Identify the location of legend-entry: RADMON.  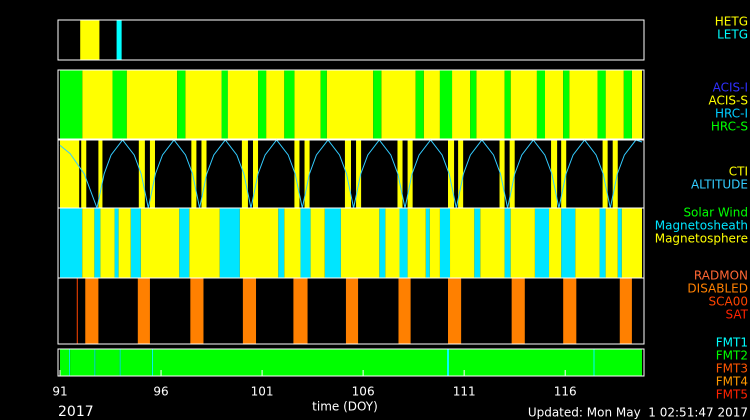
(721, 276).